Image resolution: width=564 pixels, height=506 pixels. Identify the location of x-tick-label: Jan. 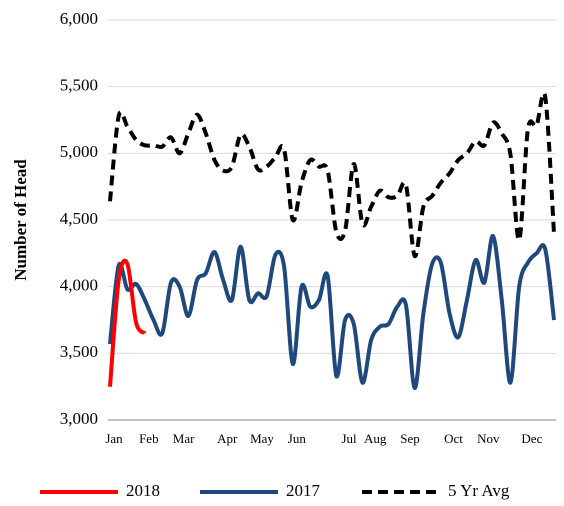
(114, 438).